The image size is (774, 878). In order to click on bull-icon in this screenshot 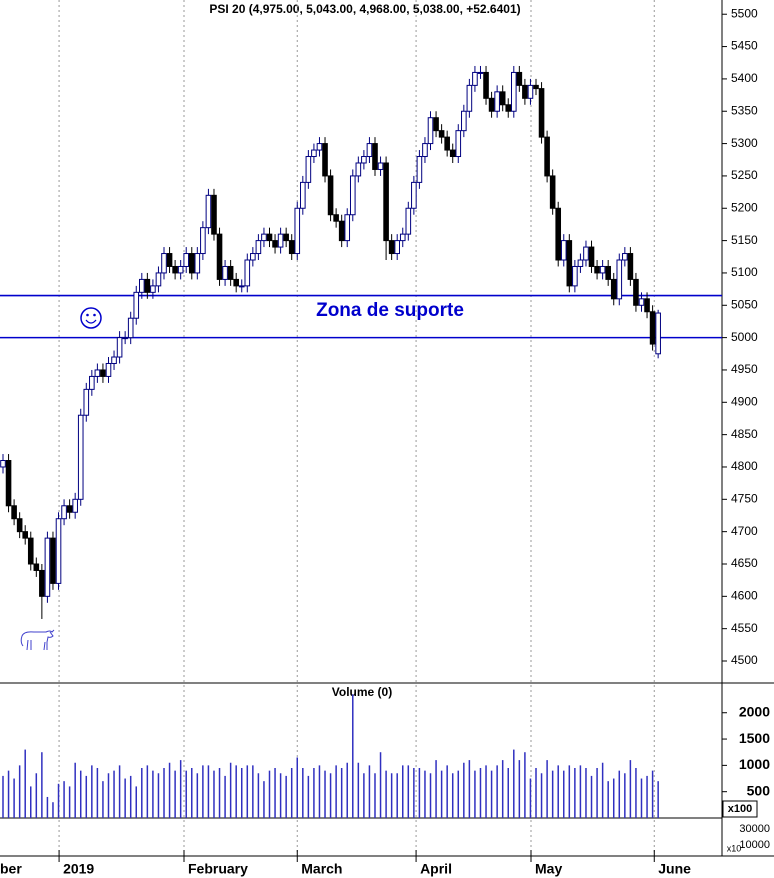, I will do `click(37, 640)`.